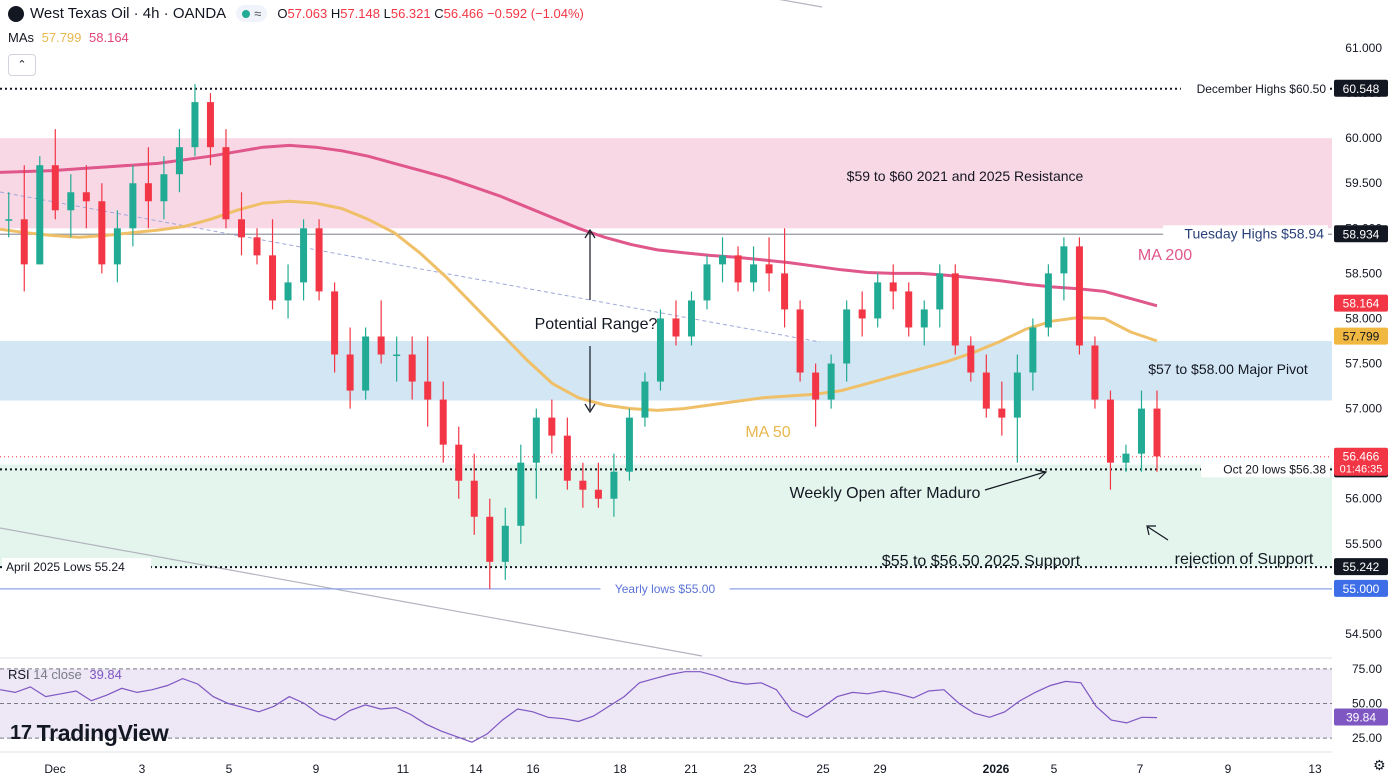 This screenshot has width=1400, height=777. I want to click on market-open-icon, so click(246, 13).